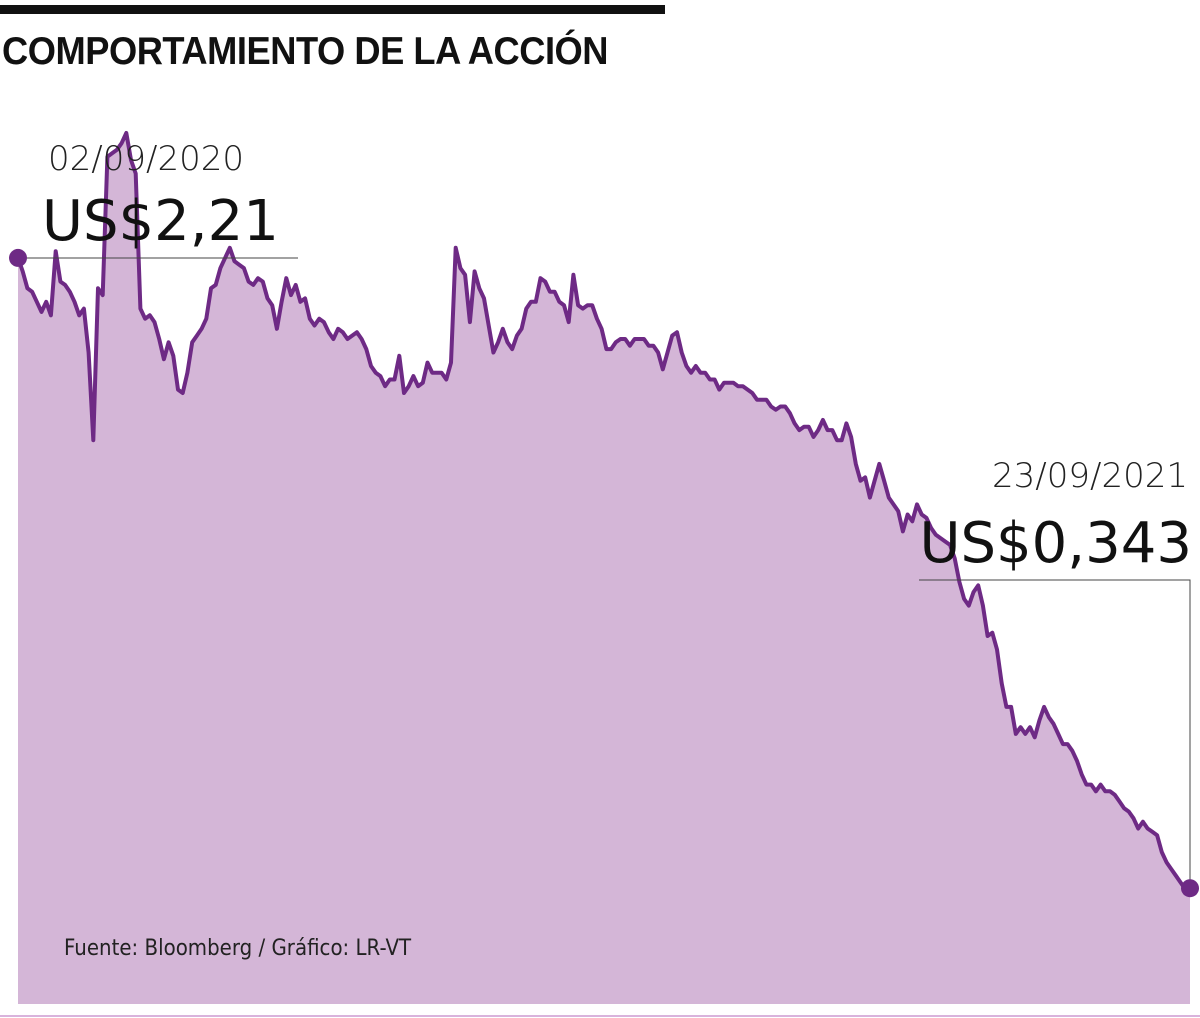 The width and height of the screenshot is (1200, 1018). What do you see at coordinates (160, 221) in the screenshot?
I see `start-value-label: US$2,21` at bounding box center [160, 221].